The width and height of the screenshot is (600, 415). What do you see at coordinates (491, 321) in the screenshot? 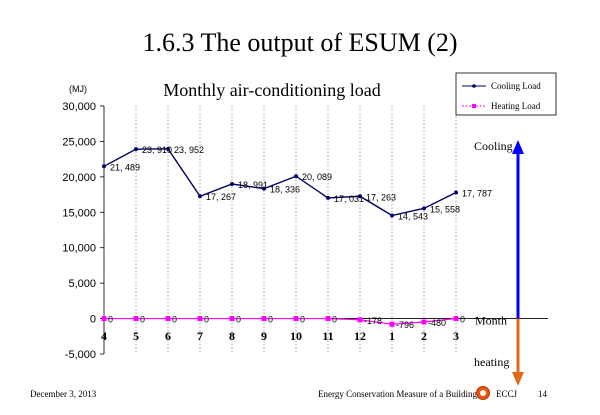
I see `month-annotation: Month` at bounding box center [491, 321].